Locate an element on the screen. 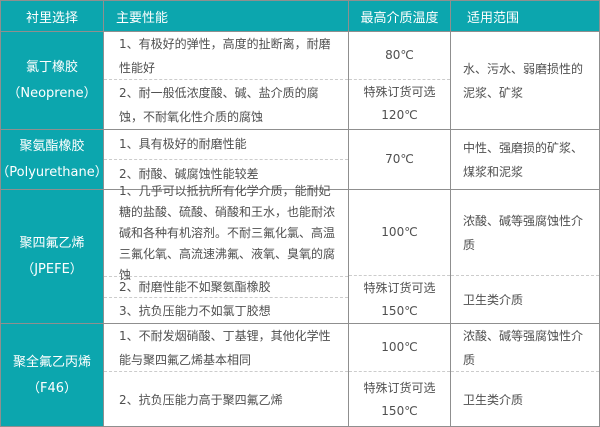 The width and height of the screenshot is (600, 427). material-name: 聚氨酯橡胶 is located at coordinates (52, 146).